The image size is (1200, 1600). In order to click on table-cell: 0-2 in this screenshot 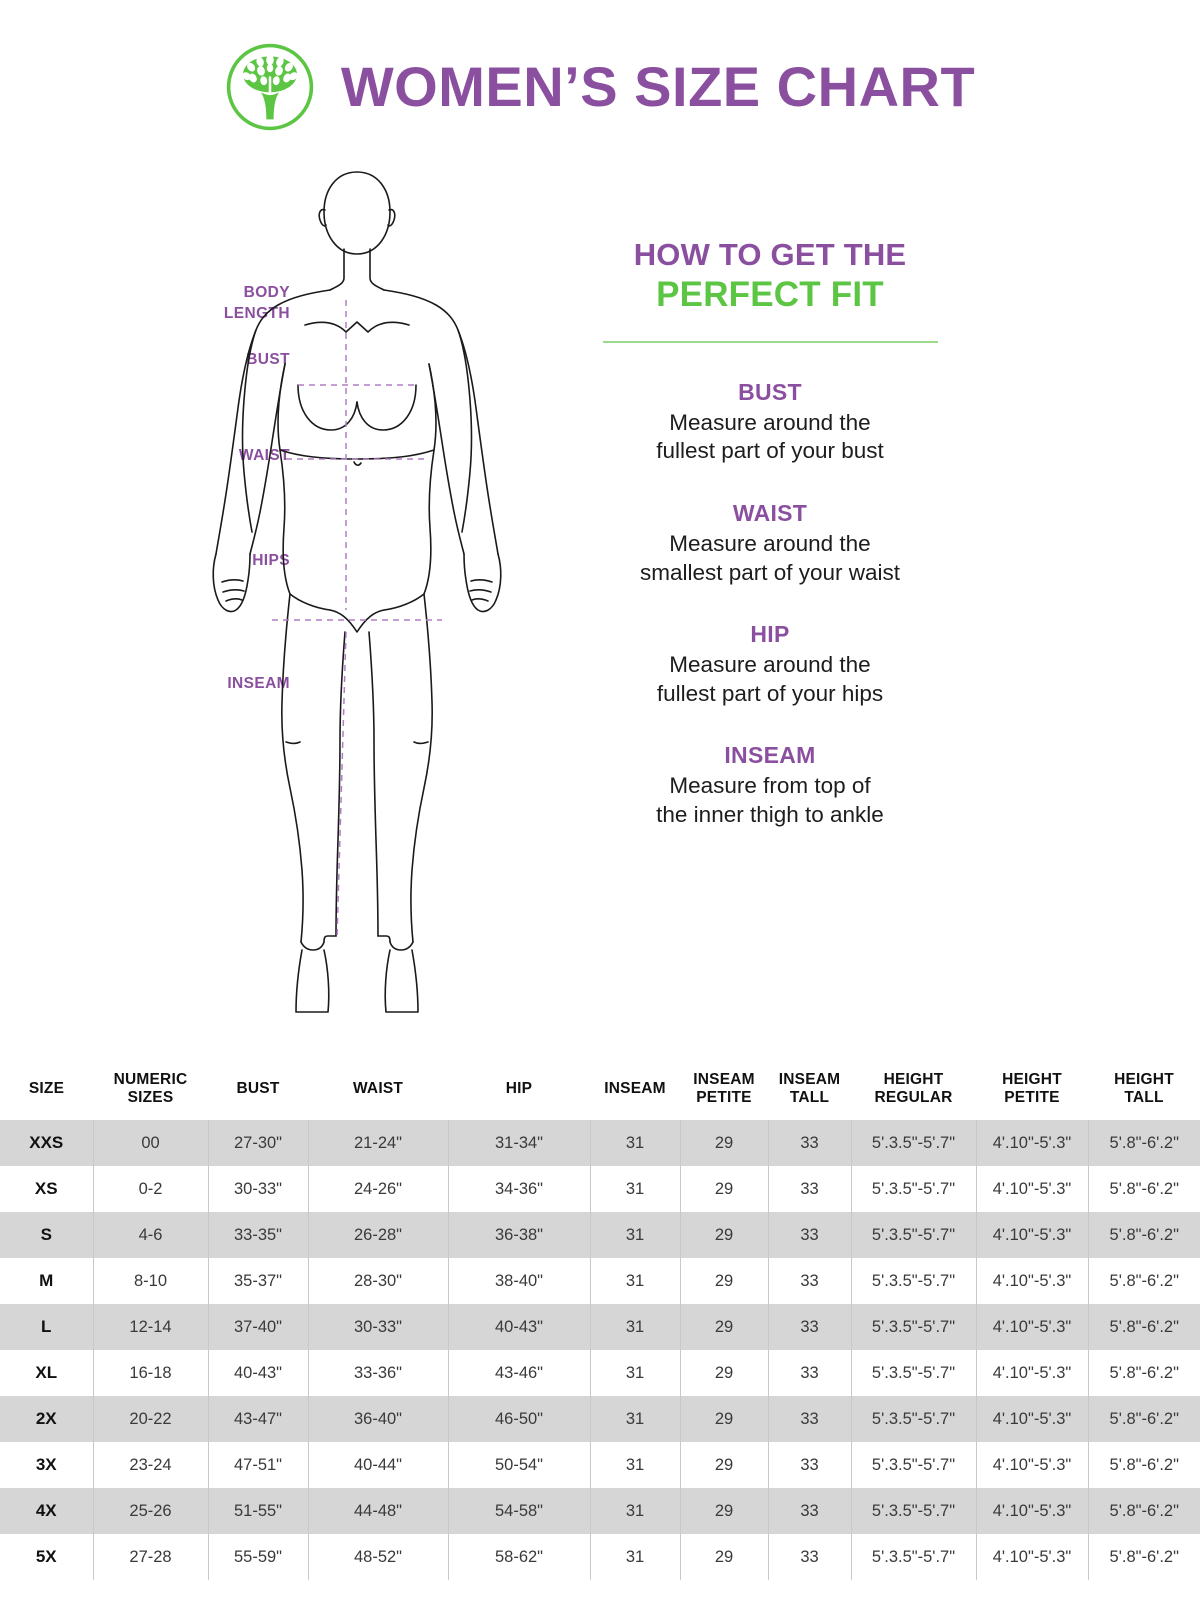, I will do `click(150, 1189)`.